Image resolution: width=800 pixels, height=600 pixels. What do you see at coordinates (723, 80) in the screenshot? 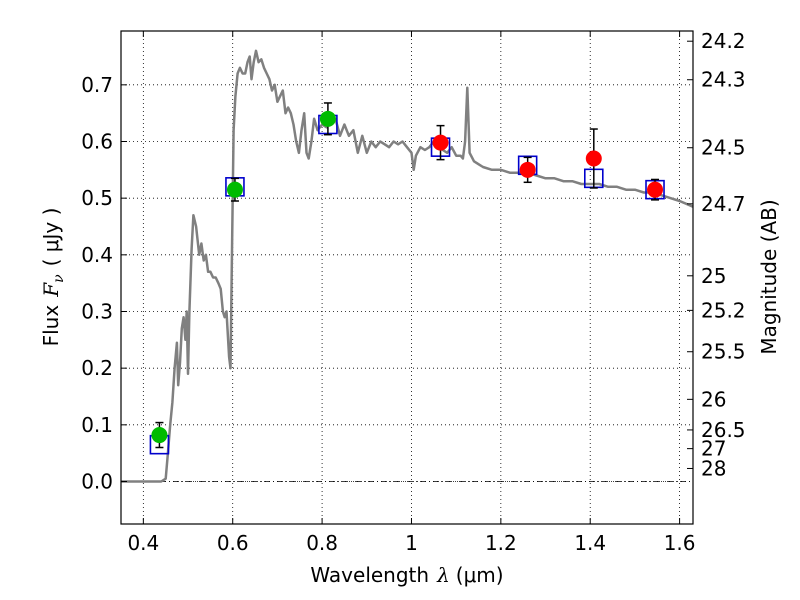
I see `magnitude-tick-label: 24.3` at bounding box center [723, 80].